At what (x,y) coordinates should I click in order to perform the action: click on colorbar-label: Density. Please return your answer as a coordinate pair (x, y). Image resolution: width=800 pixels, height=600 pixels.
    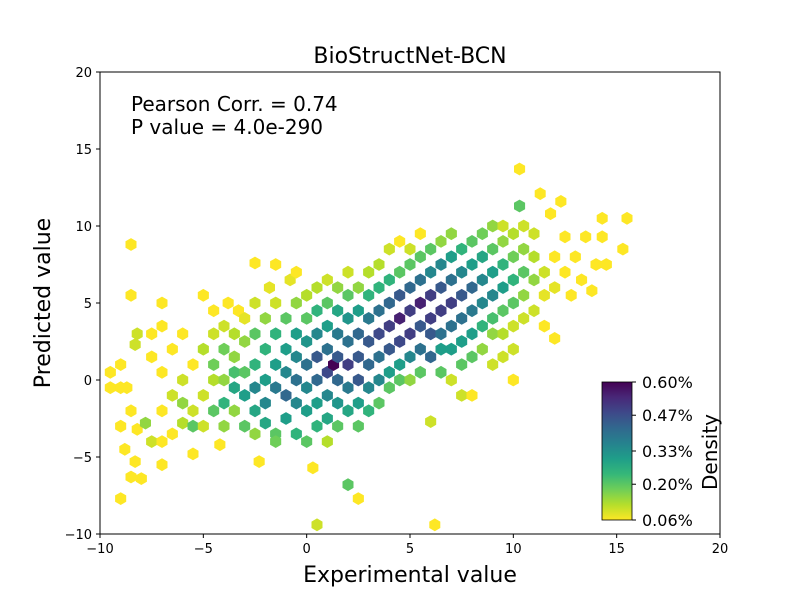
    Looking at the image, I should click on (710, 452).